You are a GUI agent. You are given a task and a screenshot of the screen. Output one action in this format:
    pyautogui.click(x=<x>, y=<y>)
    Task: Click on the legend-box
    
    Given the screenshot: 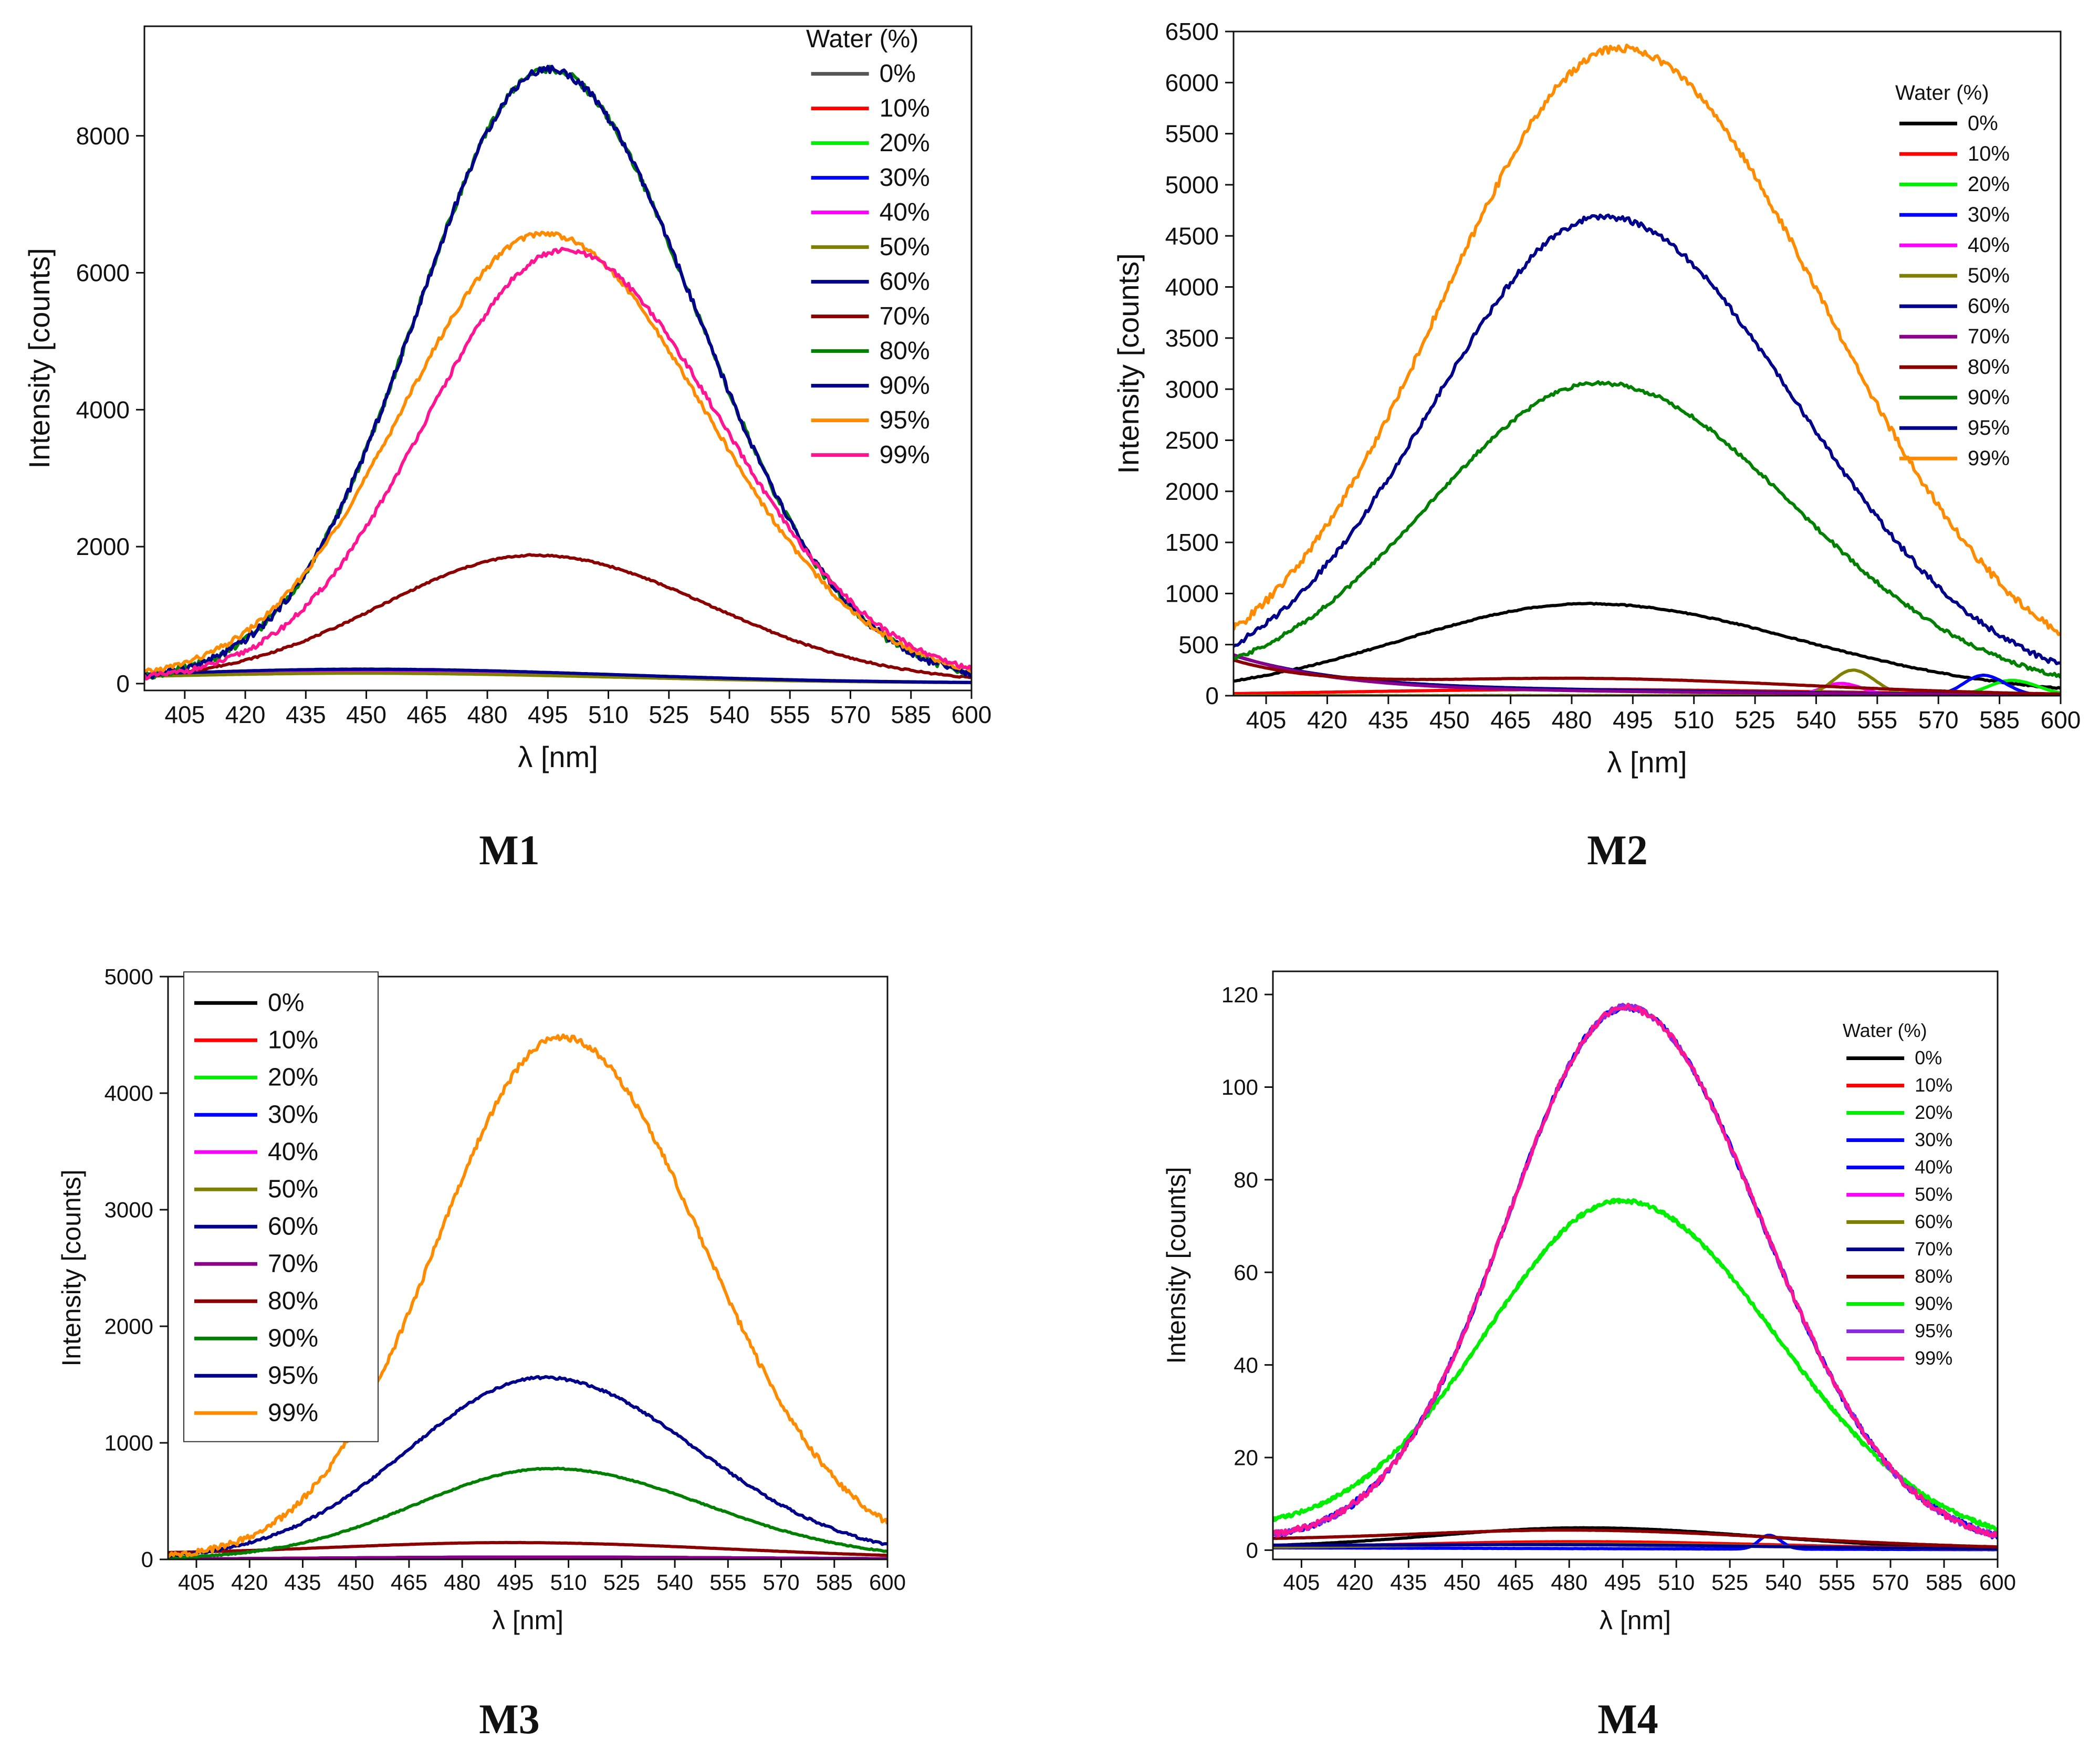 What is the action you would take?
    pyautogui.click(x=281, y=1206)
    